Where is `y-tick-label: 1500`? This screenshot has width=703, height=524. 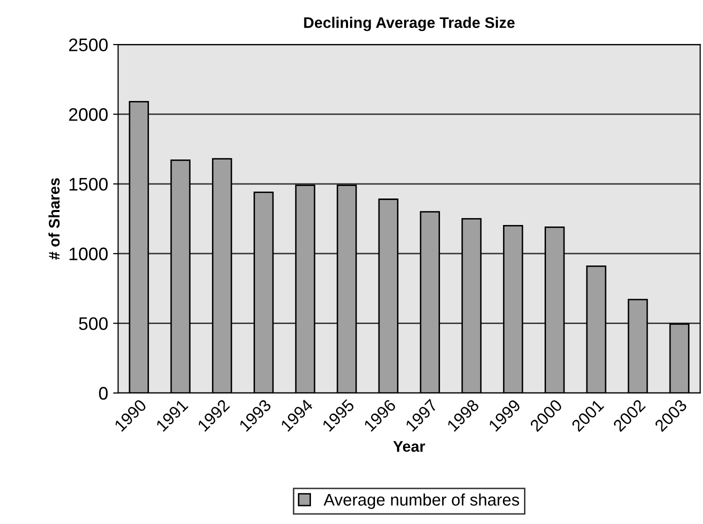 y-tick-label: 1500 is located at coordinates (89, 184).